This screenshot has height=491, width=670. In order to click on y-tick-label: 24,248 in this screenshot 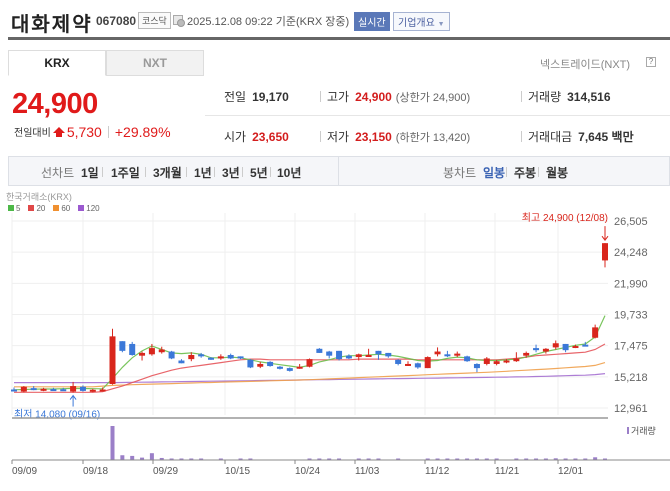, I will do `click(631, 253)`.